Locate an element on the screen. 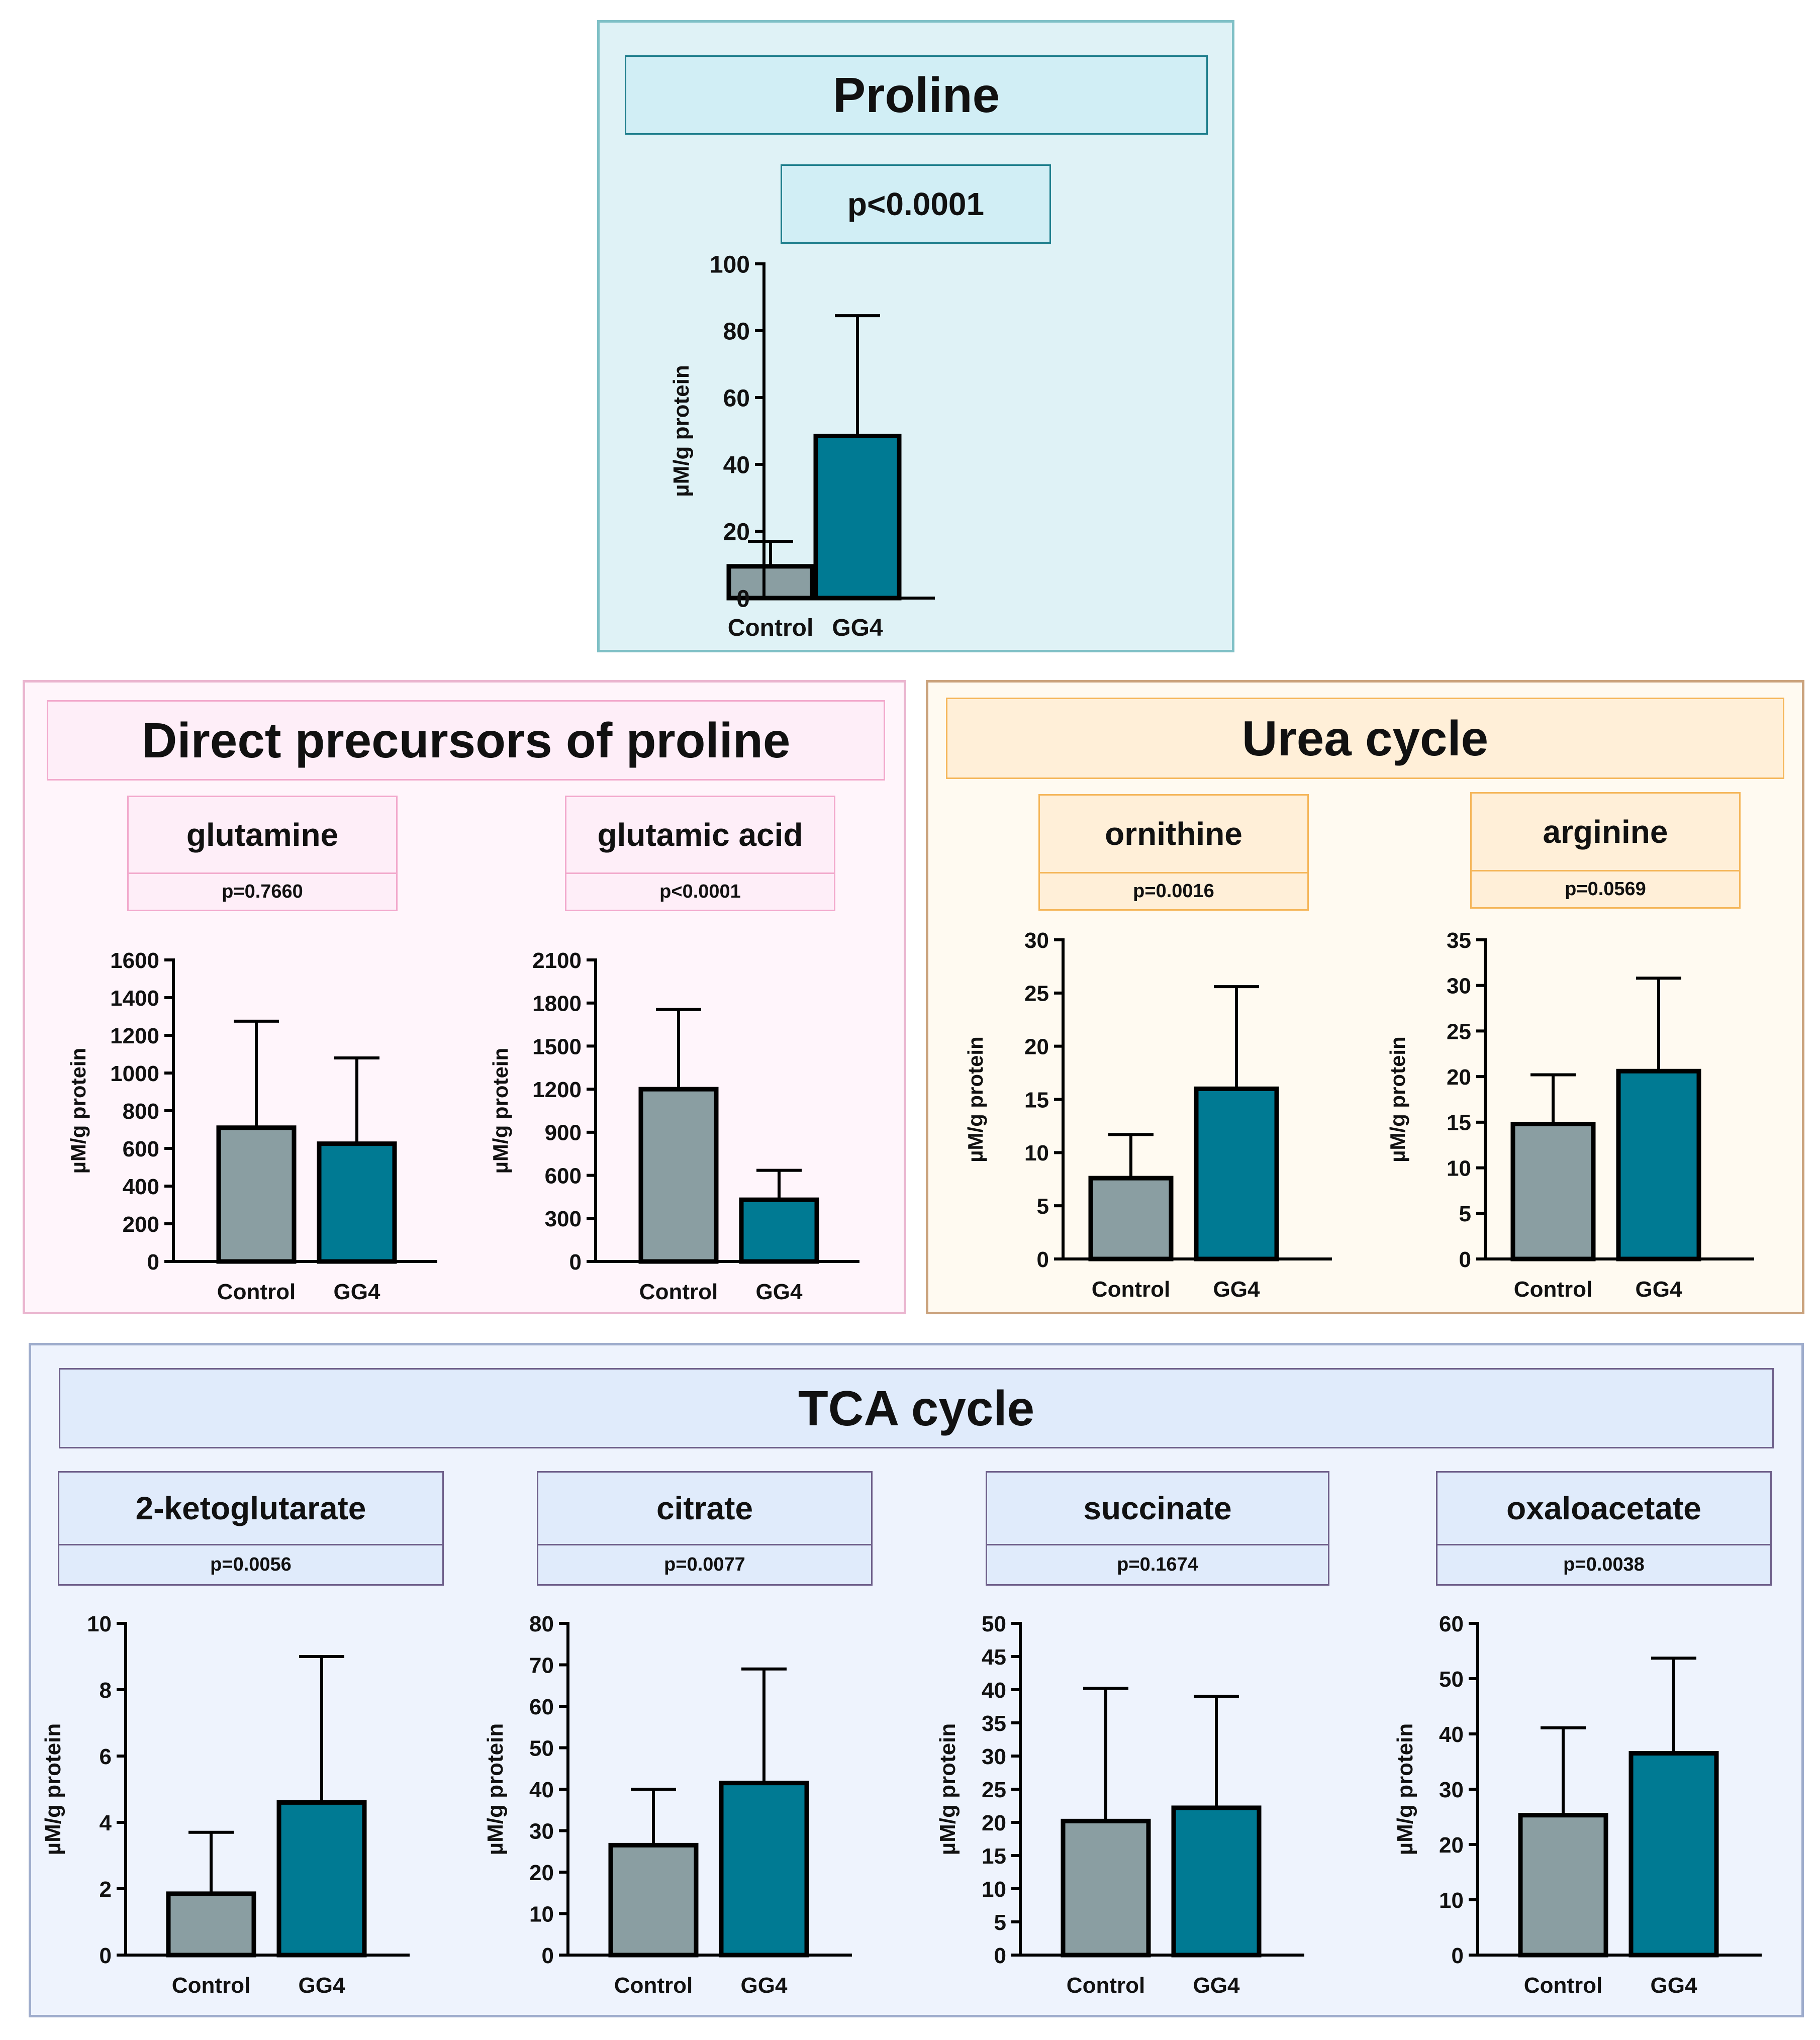 The height and width of the screenshot is (2040, 1820). arginine-x-tick-label: GG4 is located at coordinates (1659, 1289).